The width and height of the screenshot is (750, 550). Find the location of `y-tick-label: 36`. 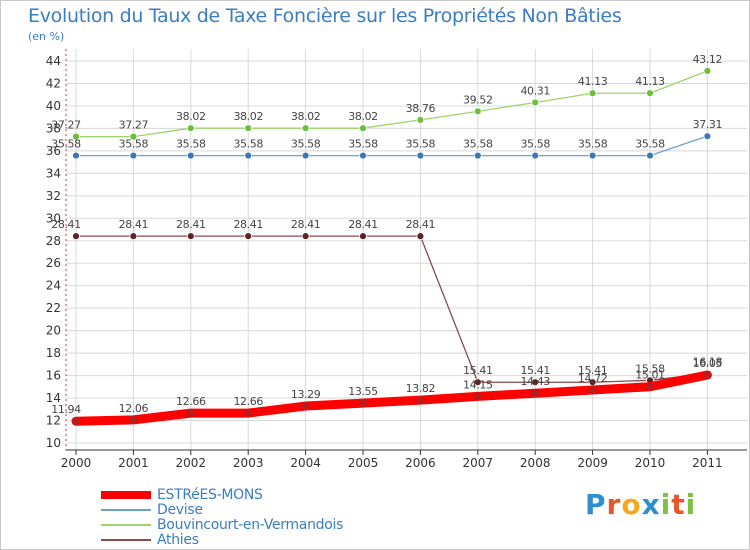

y-tick-label: 36 is located at coordinates (53, 151).